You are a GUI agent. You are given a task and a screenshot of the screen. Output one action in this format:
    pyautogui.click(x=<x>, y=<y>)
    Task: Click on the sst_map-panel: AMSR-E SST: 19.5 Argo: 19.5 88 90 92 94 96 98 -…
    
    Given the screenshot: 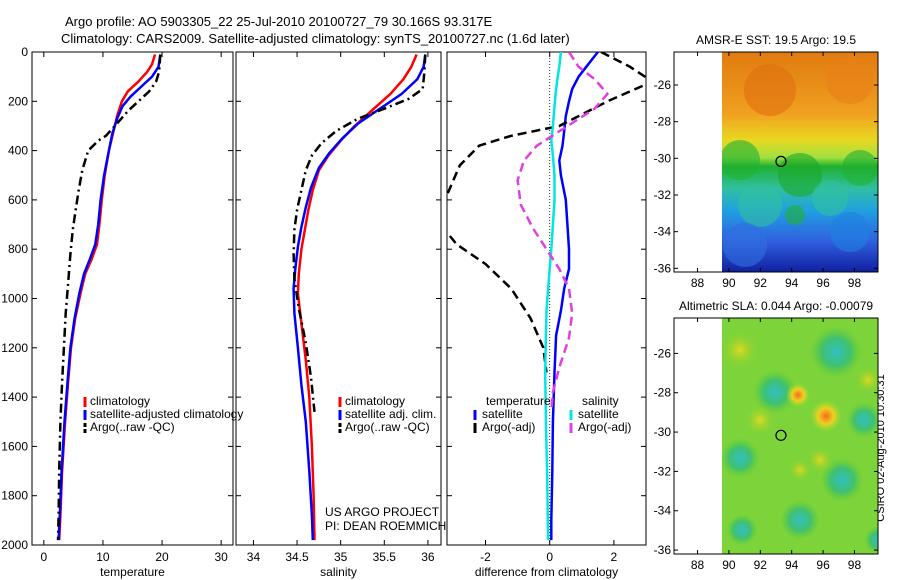 What is the action you would take?
    pyautogui.click(x=766, y=161)
    